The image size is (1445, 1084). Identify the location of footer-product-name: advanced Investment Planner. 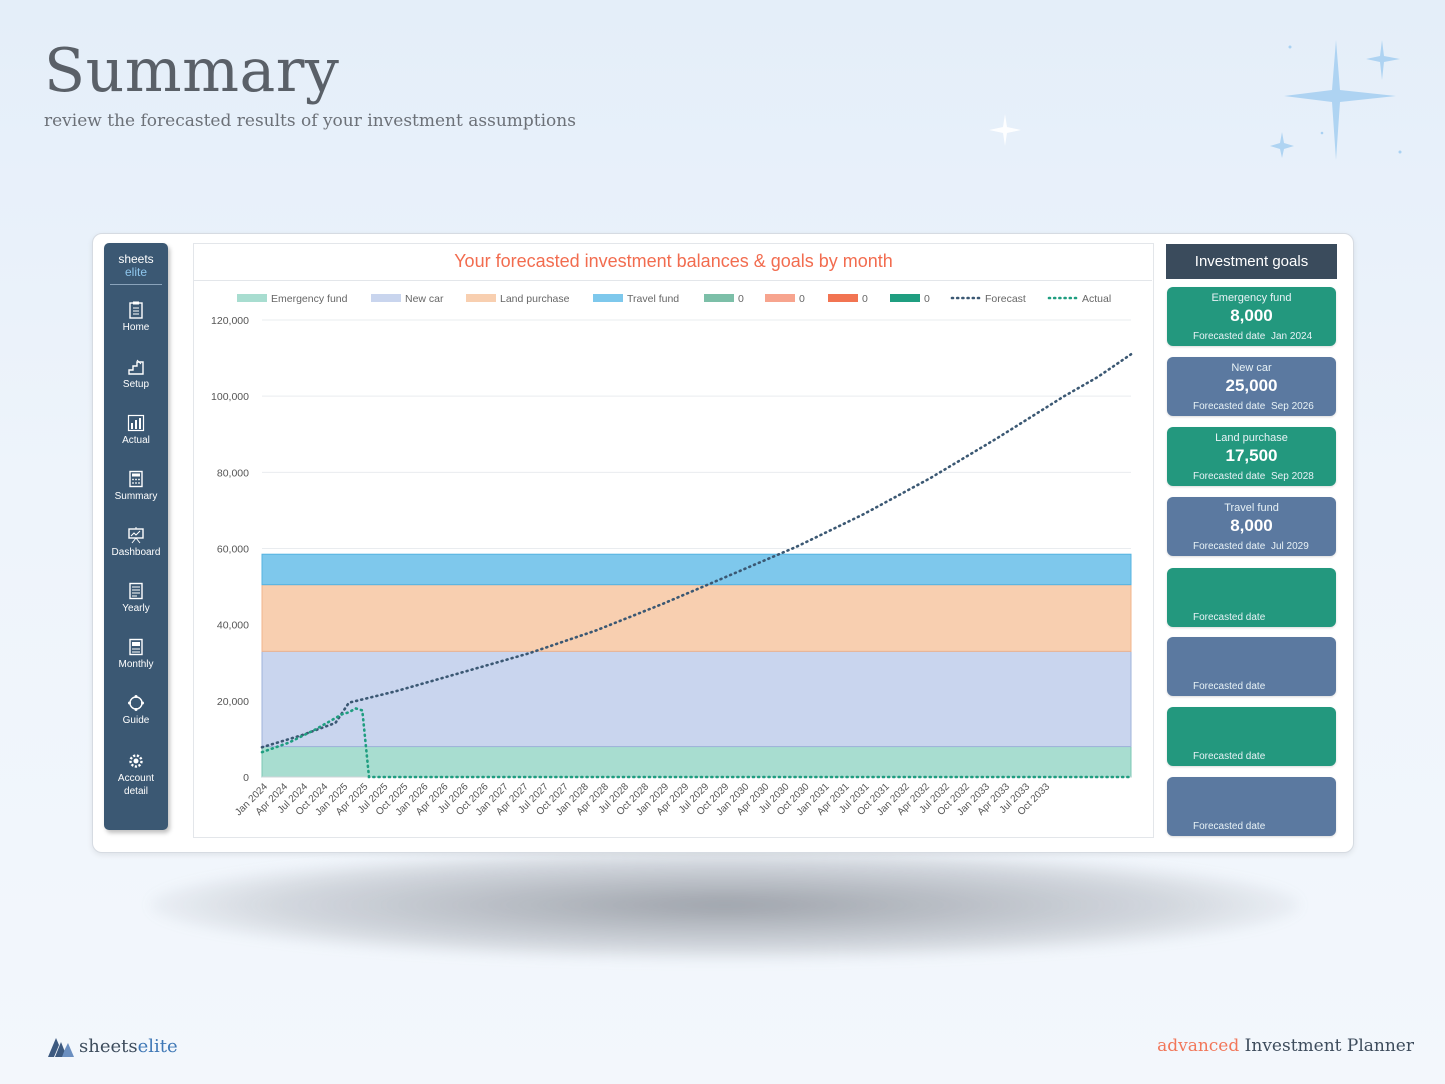
(1285, 1046).